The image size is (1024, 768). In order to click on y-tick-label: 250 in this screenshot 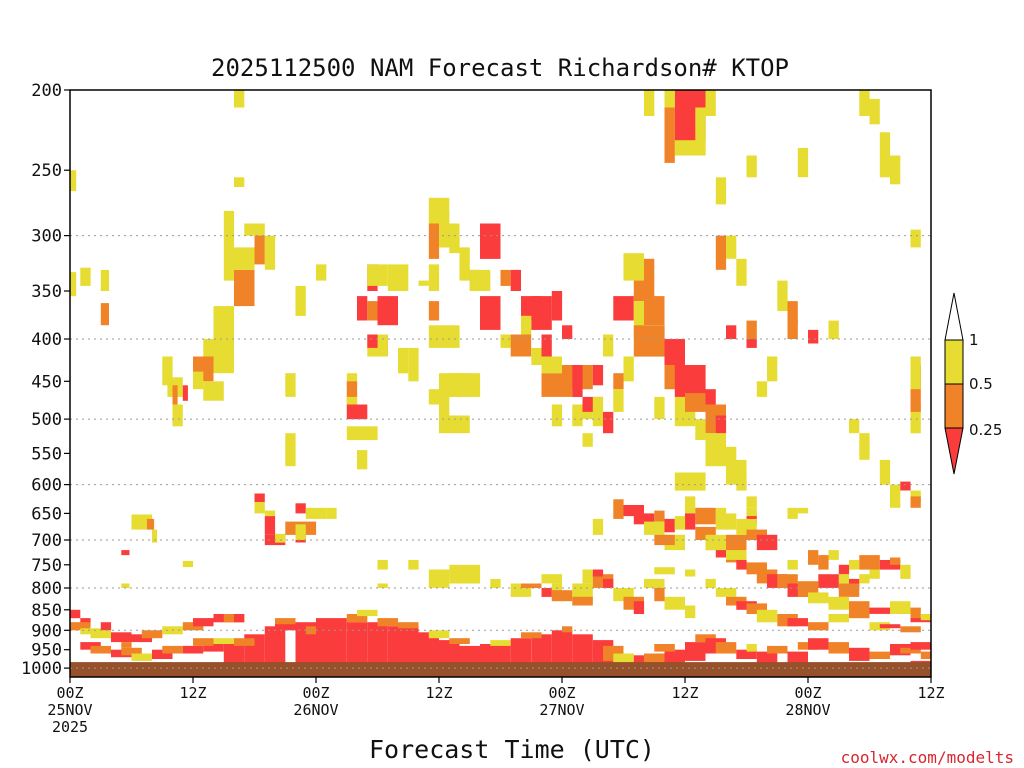, I will do `click(46, 171)`.